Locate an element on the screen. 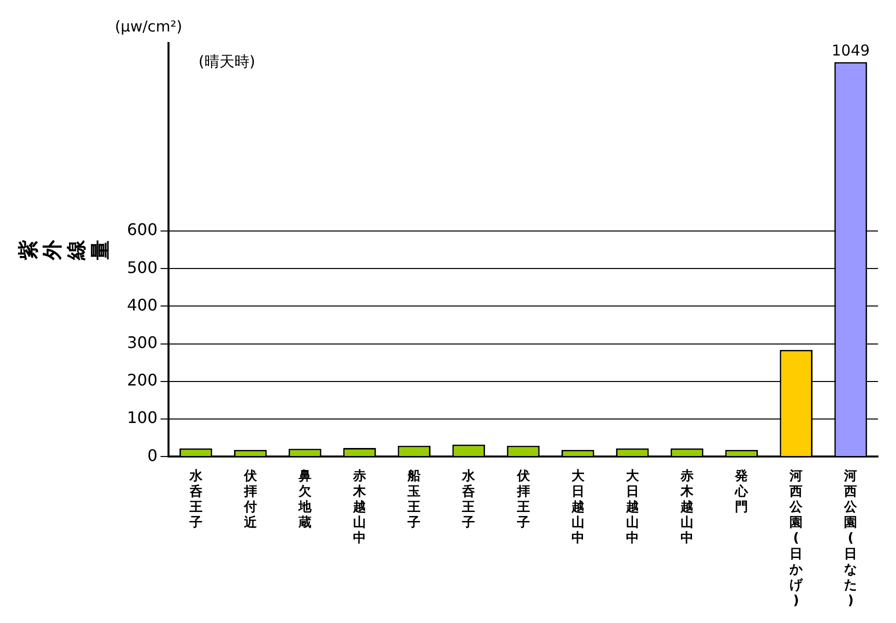 The height and width of the screenshot is (623, 896). data-label: 1049 is located at coordinates (851, 51).